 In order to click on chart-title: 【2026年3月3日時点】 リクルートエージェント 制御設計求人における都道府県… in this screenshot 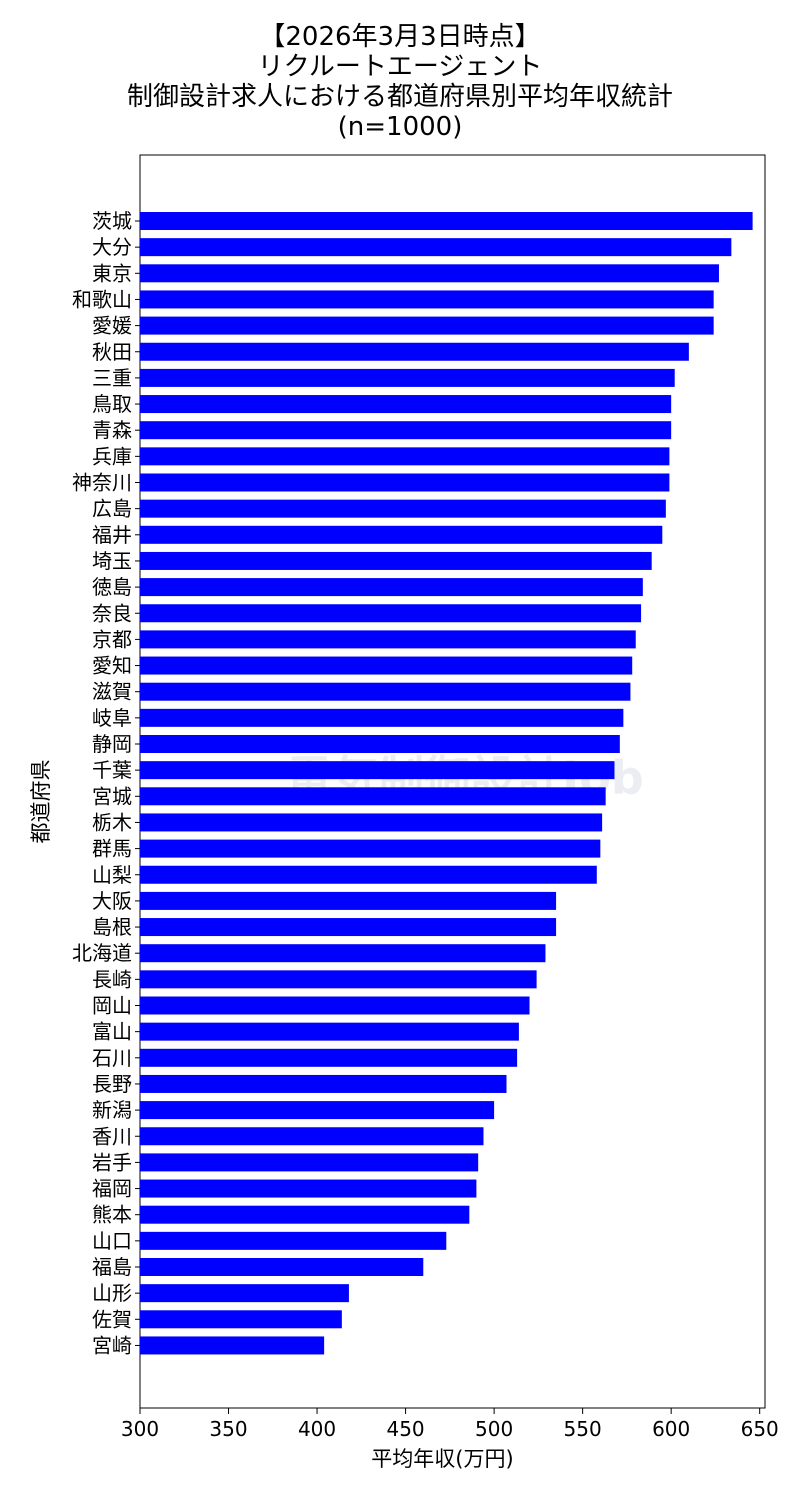, I will do `click(400, 82)`.